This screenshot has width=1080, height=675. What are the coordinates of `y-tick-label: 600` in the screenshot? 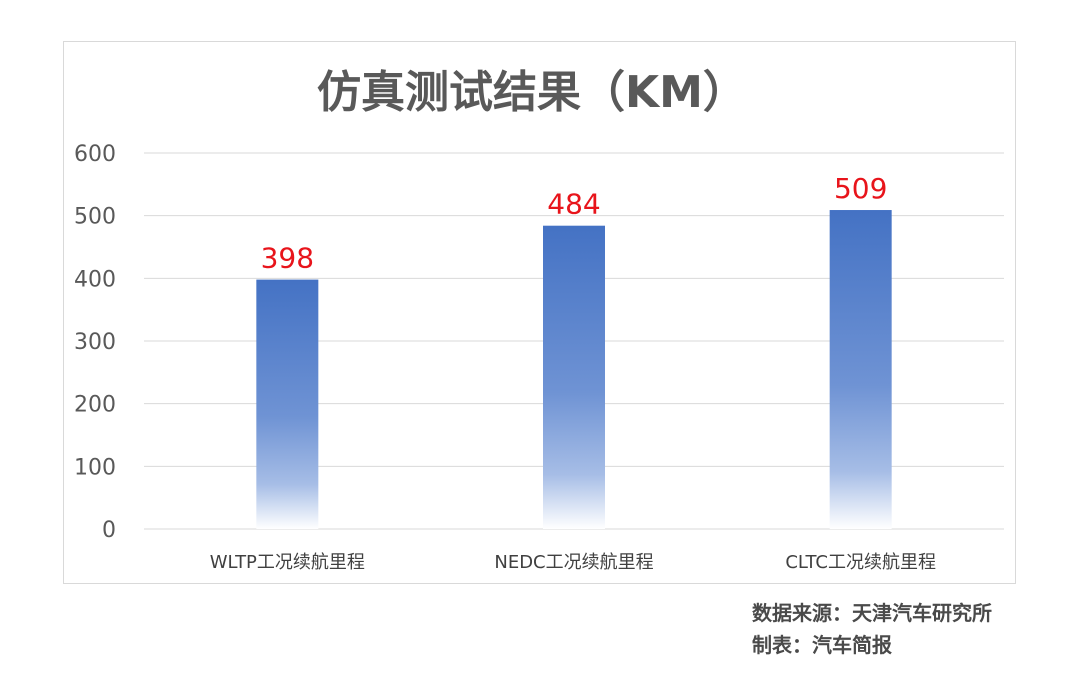 It's located at (95, 154).